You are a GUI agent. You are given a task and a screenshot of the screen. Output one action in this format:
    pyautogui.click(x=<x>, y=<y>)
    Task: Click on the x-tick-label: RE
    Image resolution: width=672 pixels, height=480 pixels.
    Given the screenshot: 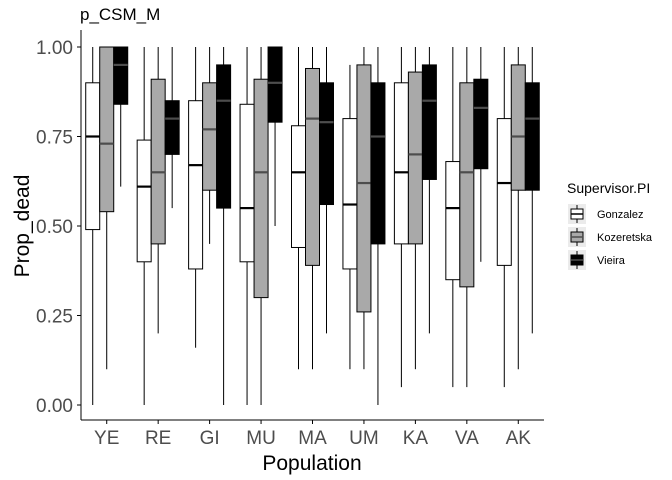 What is the action you would take?
    pyautogui.click(x=158, y=438)
    